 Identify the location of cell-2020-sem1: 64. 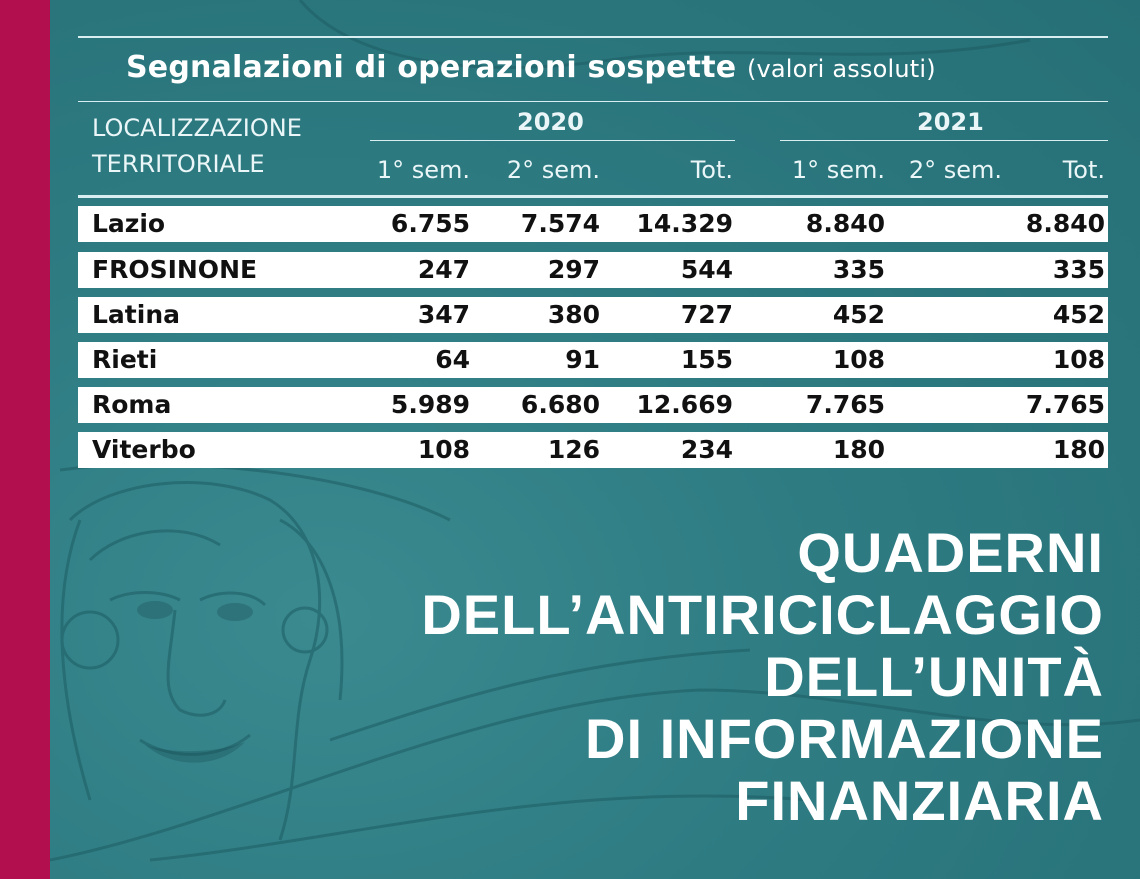
(452, 359).